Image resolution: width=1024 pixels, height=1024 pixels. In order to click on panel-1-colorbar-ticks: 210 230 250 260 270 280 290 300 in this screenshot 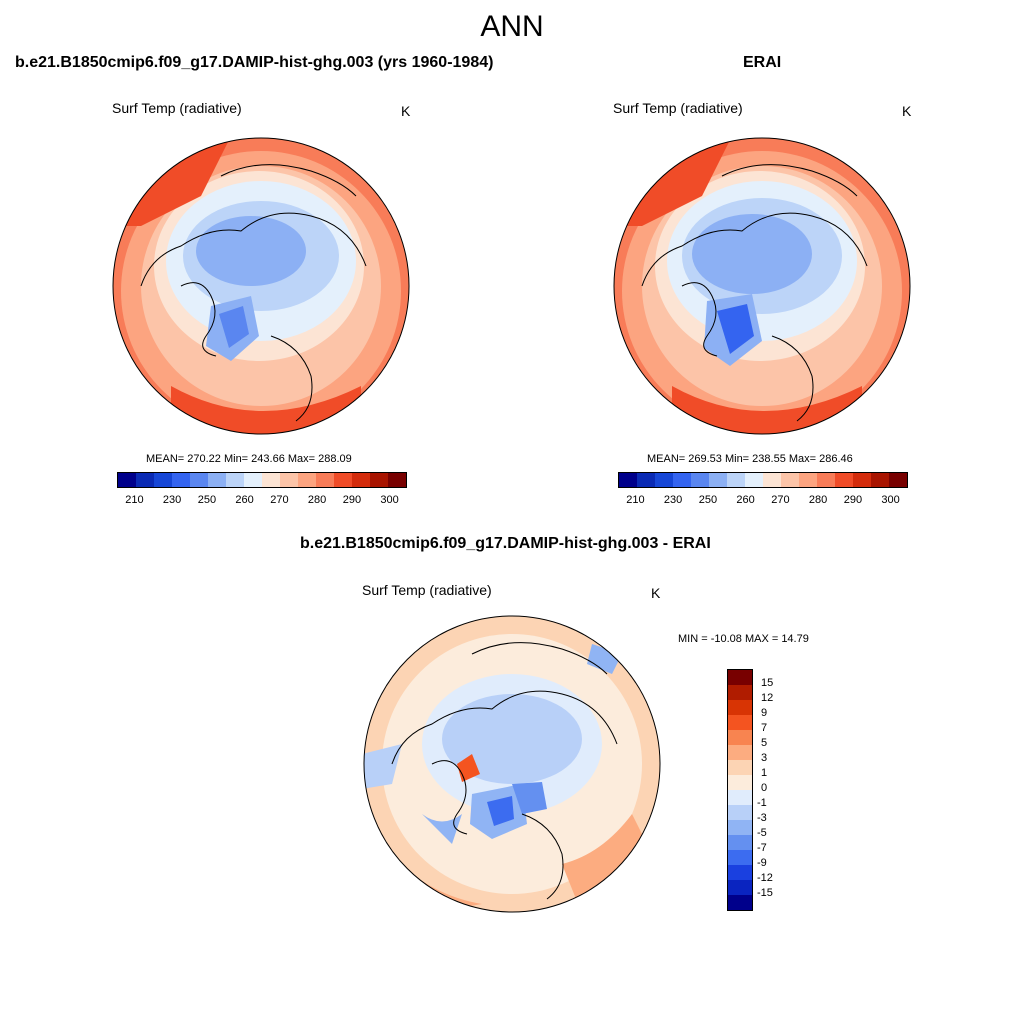, I will do `click(262, 501)`.